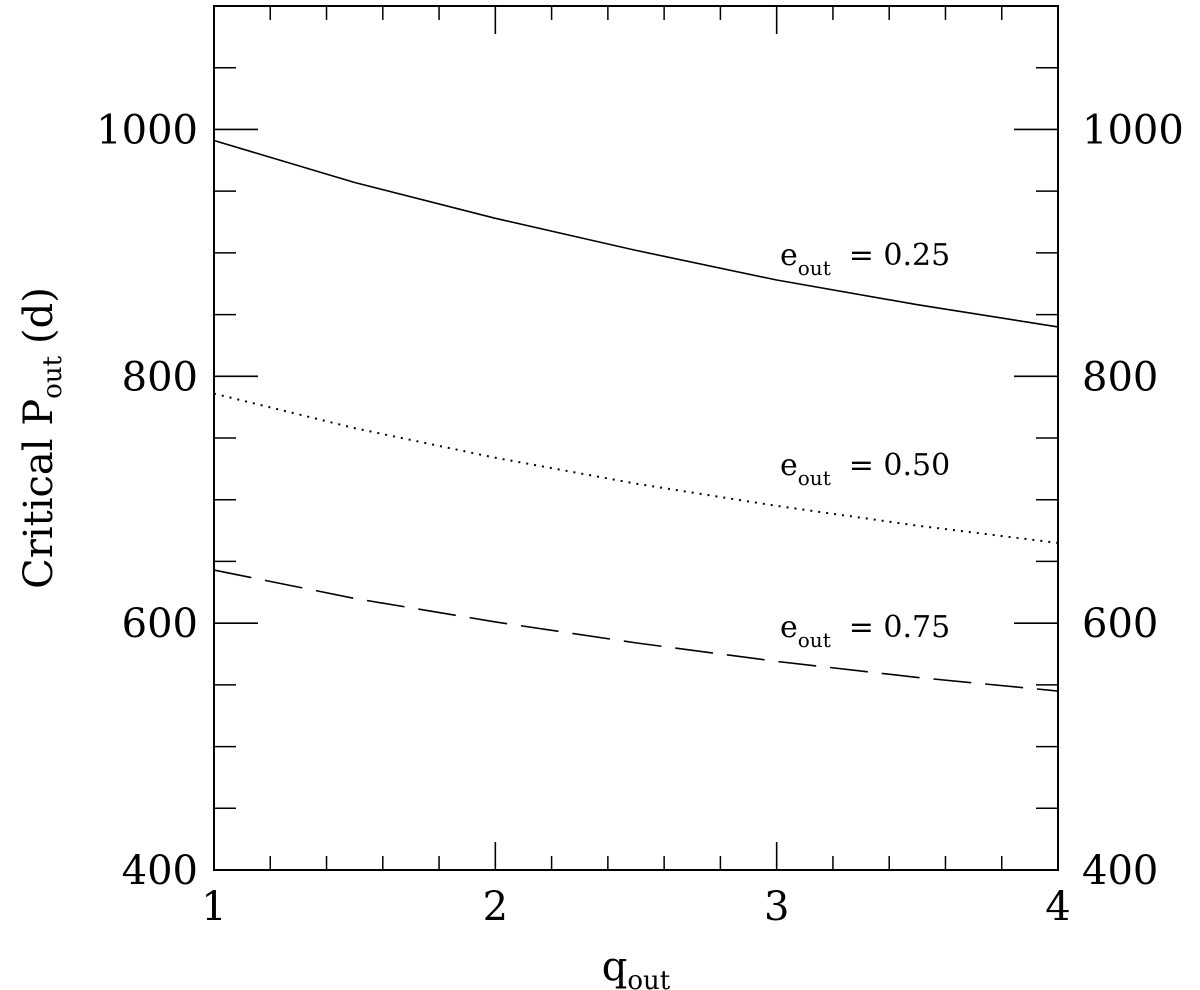 The height and width of the screenshot is (990, 1200). What do you see at coordinates (160, 624) in the screenshot?
I see `y-tick-label-left: 600` at bounding box center [160, 624].